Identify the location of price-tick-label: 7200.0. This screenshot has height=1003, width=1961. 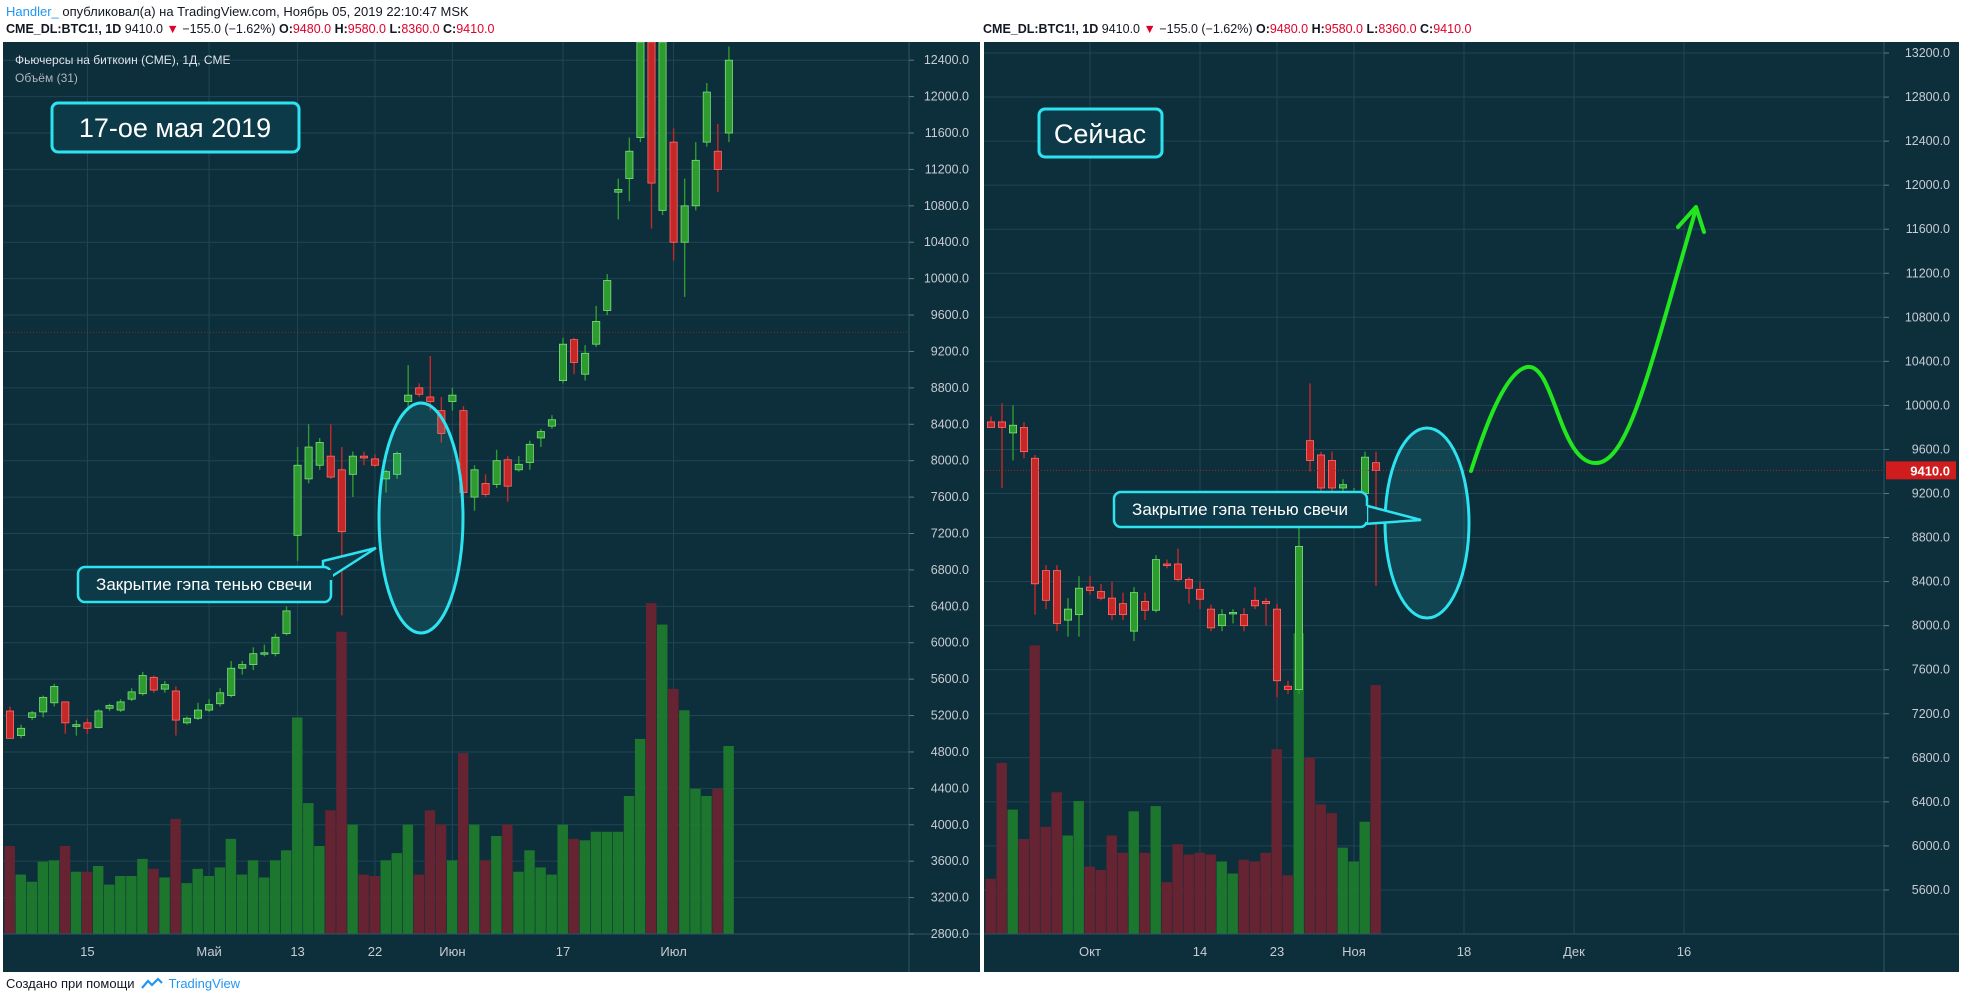
(1931, 714).